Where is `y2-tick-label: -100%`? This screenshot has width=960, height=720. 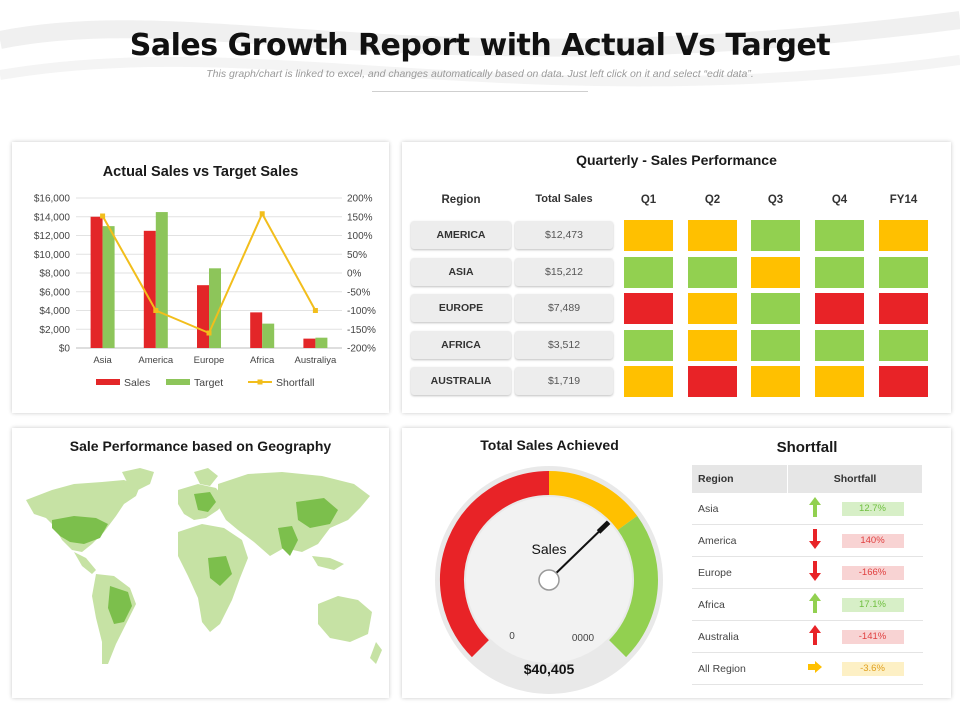
y2-tick-label: -100% is located at coordinates (361, 311).